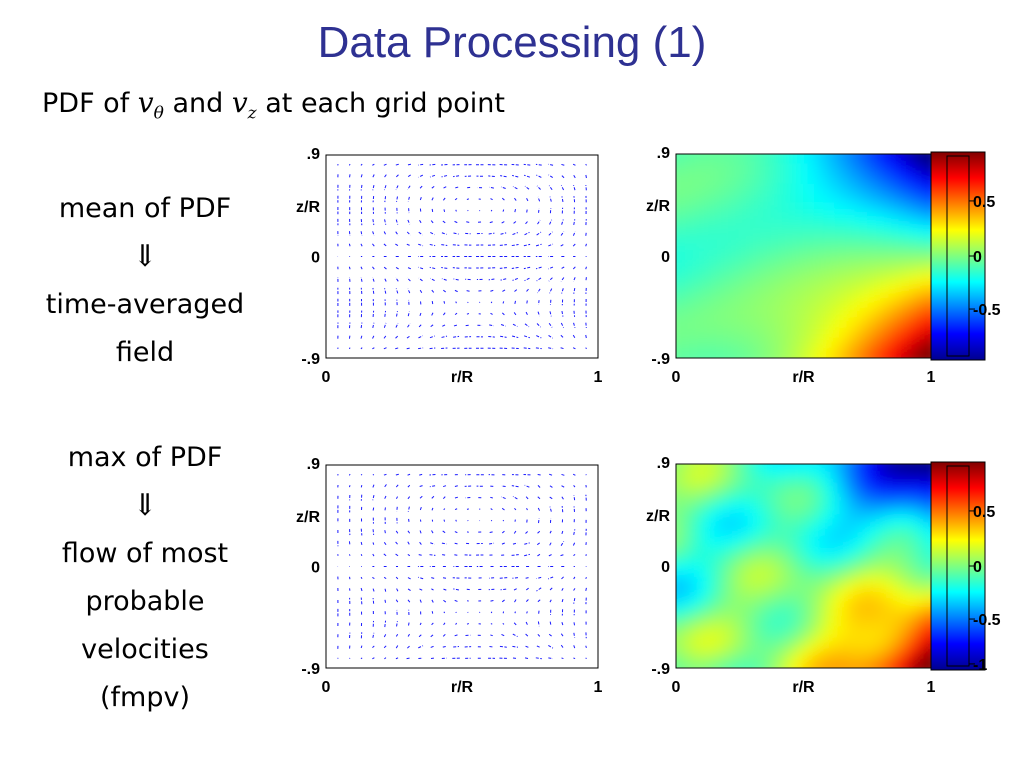 The height and width of the screenshot is (768, 1024). What do you see at coordinates (660, 669) in the screenshot?
I see `heat2-ytick: -.9` at bounding box center [660, 669].